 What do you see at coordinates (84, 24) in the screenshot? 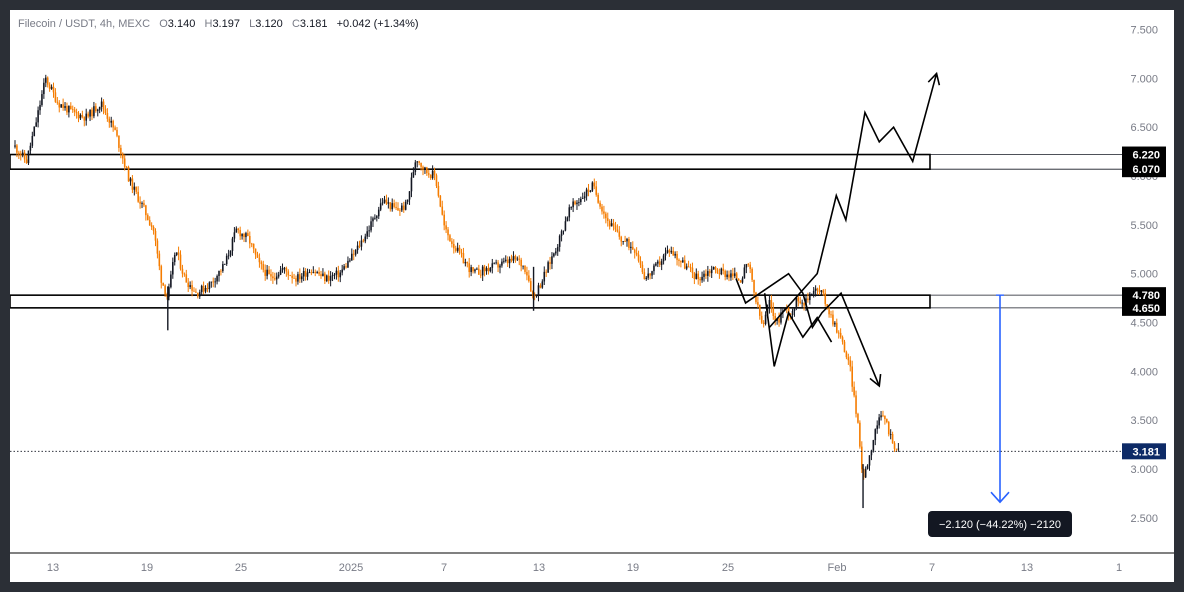
I see `symbol-title: Filecoin / USDT, 4h, MEXC` at bounding box center [84, 24].